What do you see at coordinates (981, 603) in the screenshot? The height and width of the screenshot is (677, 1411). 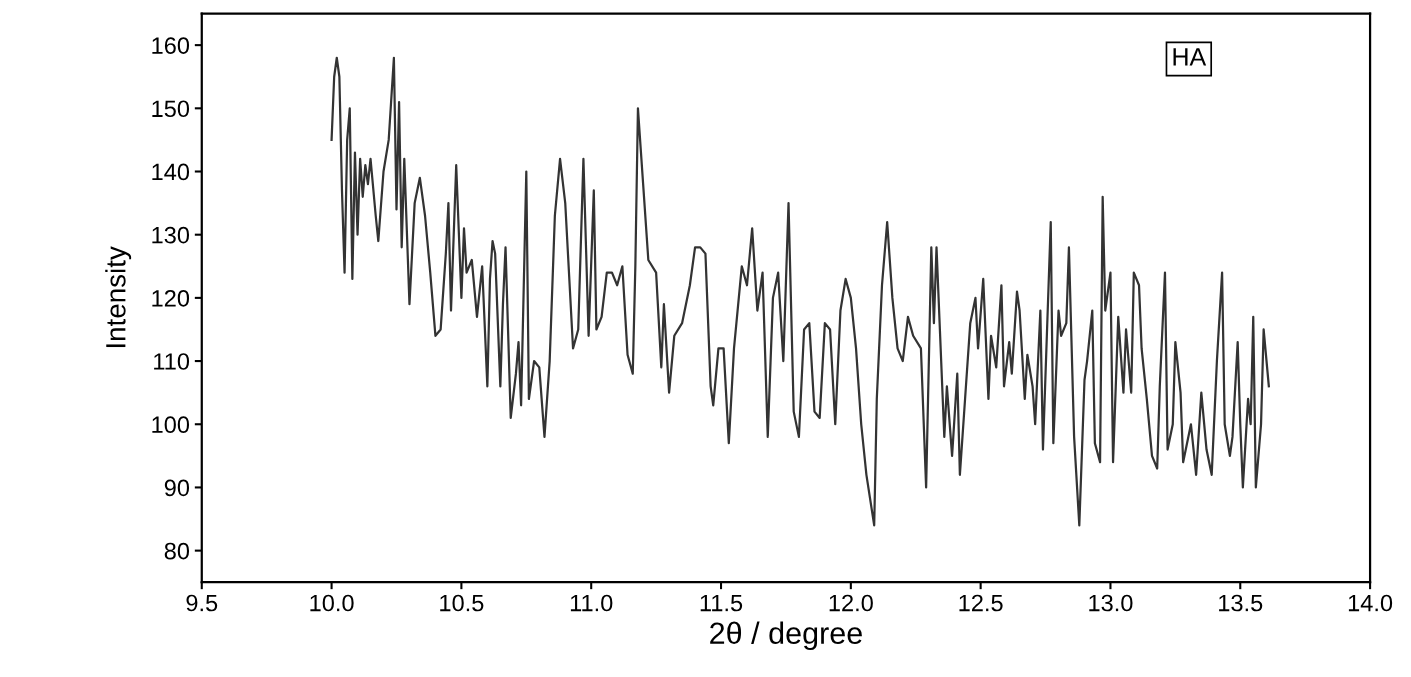 I see `x-tick-label: 12.5` at bounding box center [981, 603].